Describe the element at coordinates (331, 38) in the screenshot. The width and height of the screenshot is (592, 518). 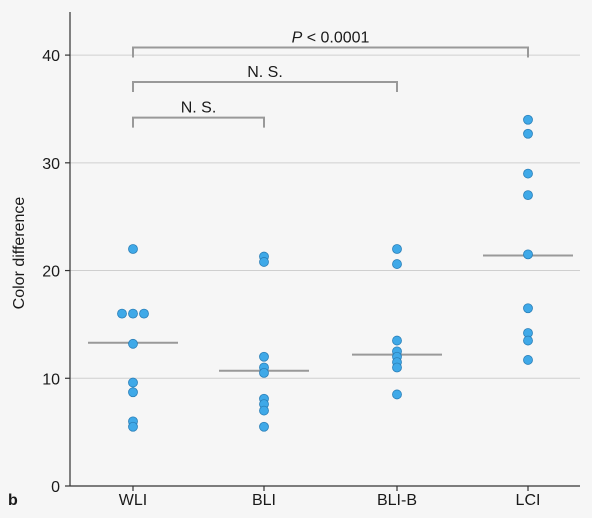
I see `significance-label-0: P < 0.0001` at that location.